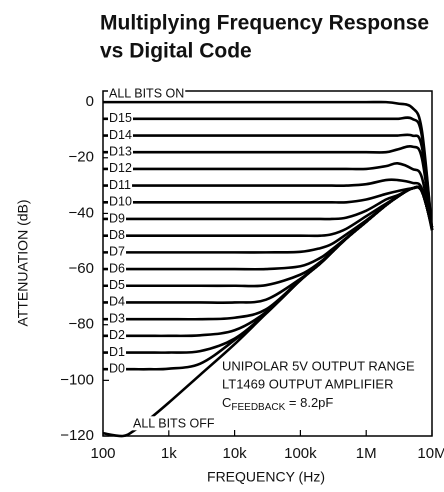 The image size is (444, 492). Describe the element at coordinates (176, 51) in the screenshot. I see `chart-title: vs Digital Code` at that location.